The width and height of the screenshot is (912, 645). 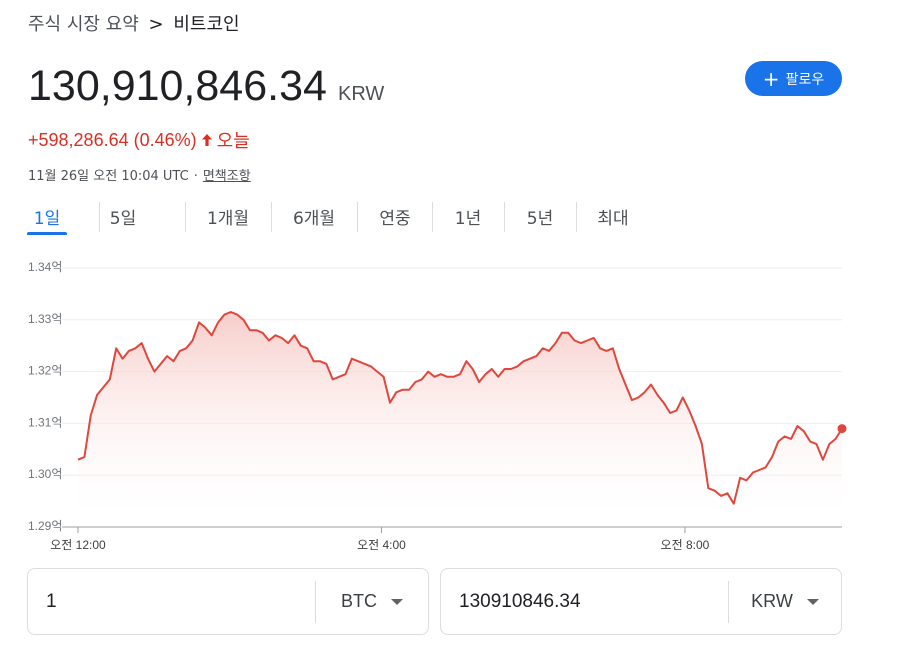 What do you see at coordinates (45, 526) in the screenshot?
I see `y-tick-label: 1.29억` at bounding box center [45, 526].